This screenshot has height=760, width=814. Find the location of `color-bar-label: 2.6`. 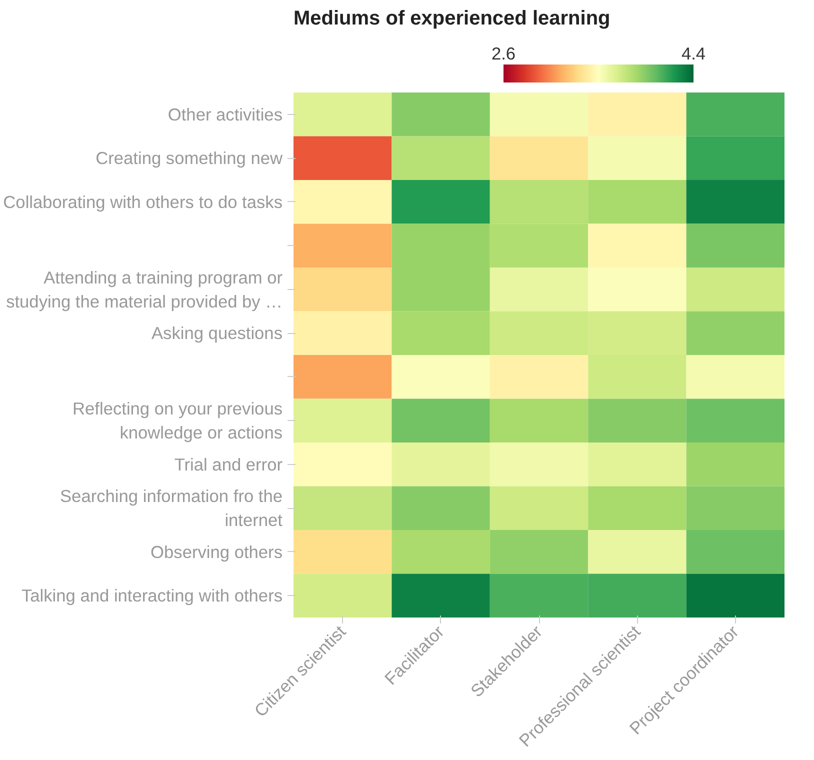

color-bar-label: 2.6 is located at coordinates (503, 54).